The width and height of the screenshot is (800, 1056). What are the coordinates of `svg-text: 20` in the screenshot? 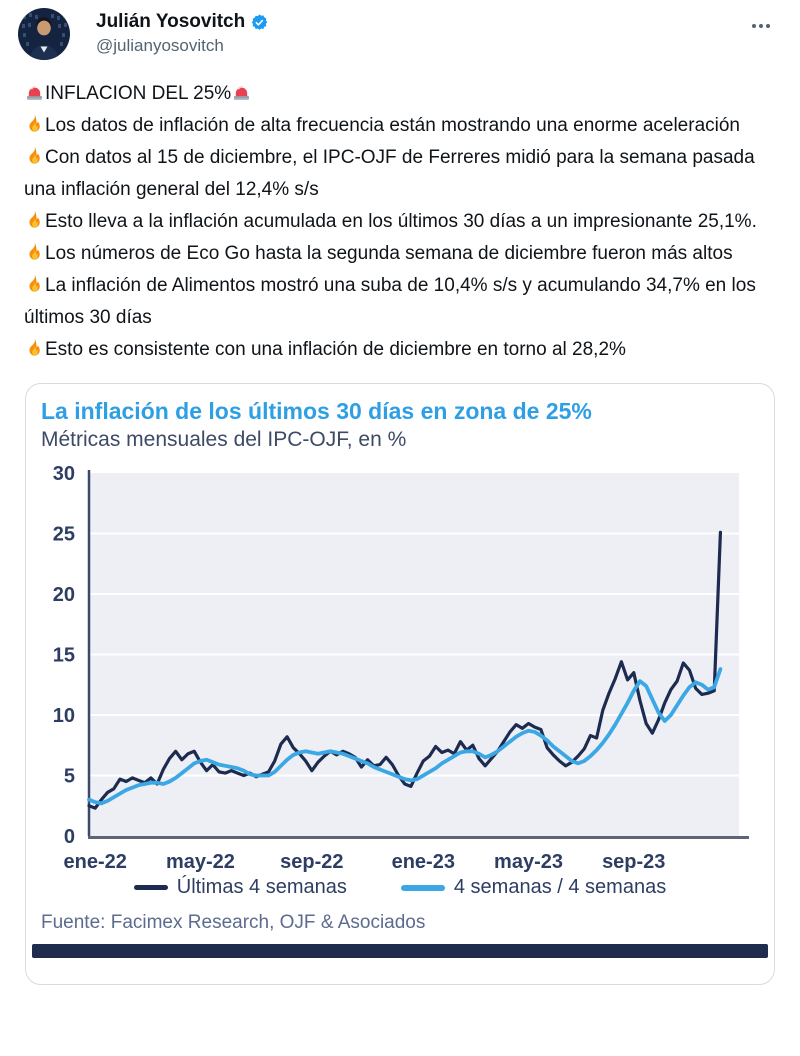 It's located at (64, 595).